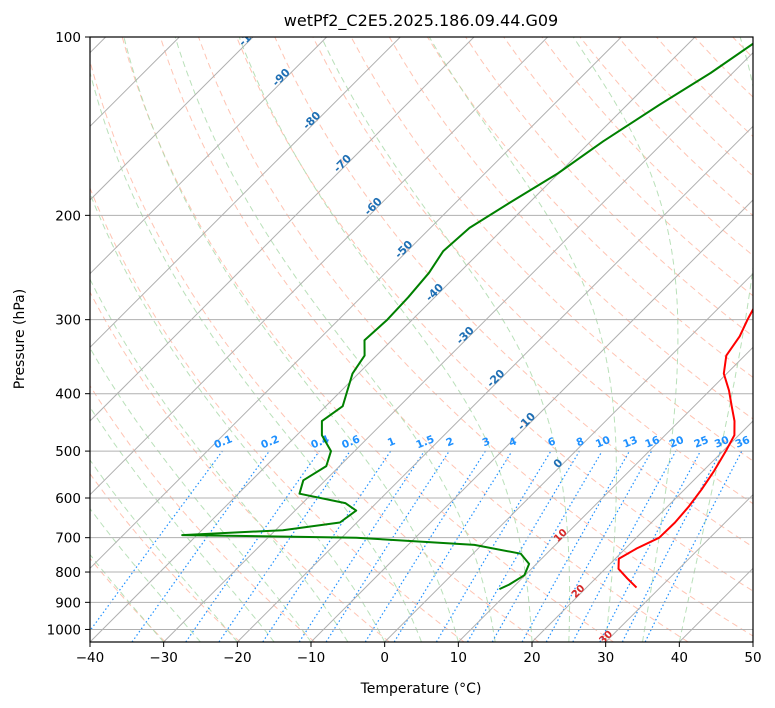 The image size is (775, 708). Describe the element at coordinates (652, 442) in the screenshot. I see `mixing-ratio-label: 16` at that location.